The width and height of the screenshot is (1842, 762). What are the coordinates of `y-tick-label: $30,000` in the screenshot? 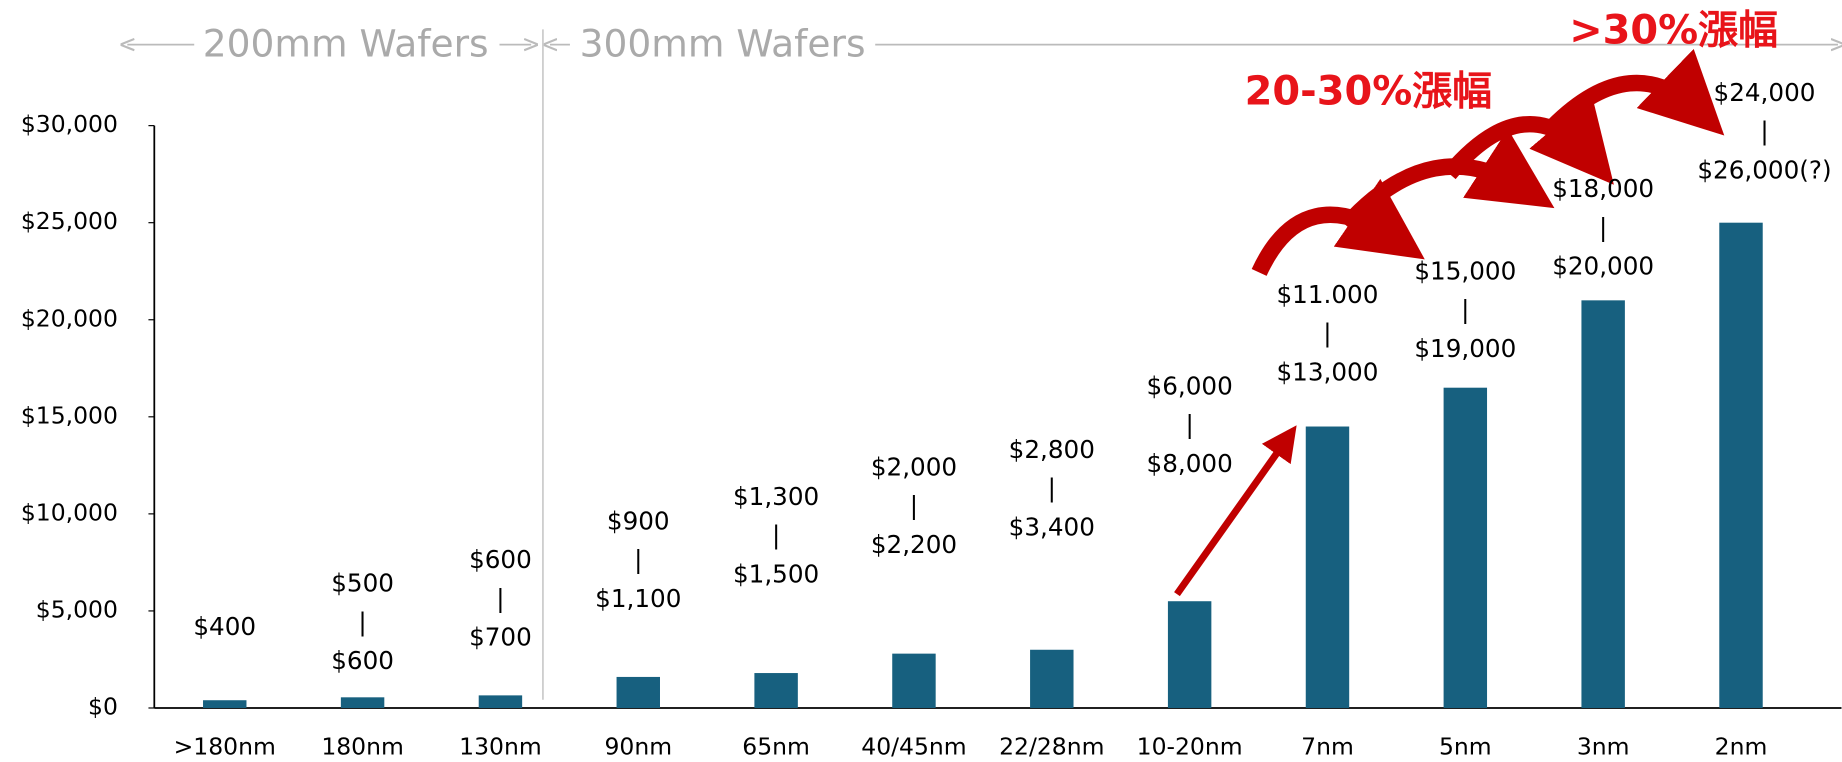 It's located at (69, 124).